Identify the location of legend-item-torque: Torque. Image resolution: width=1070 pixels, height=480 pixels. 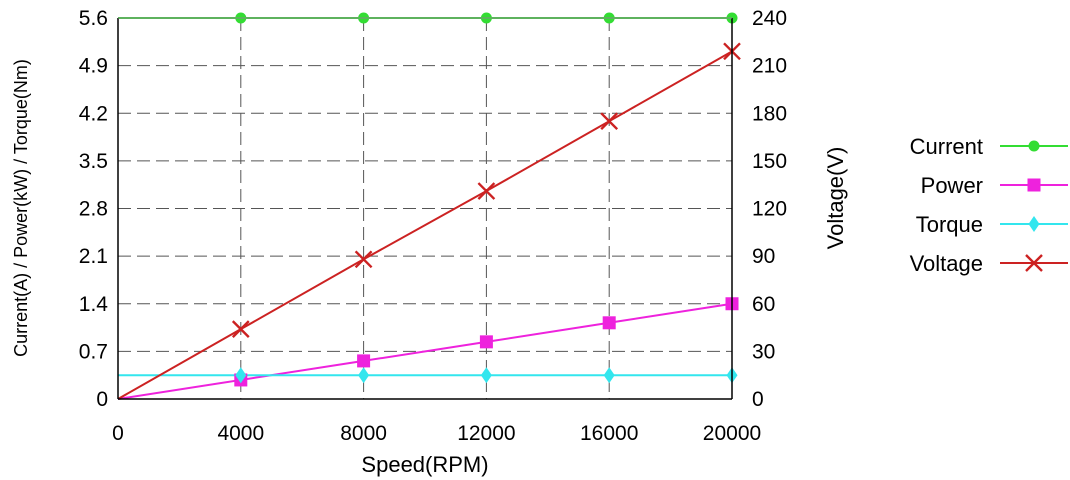
(992, 224).